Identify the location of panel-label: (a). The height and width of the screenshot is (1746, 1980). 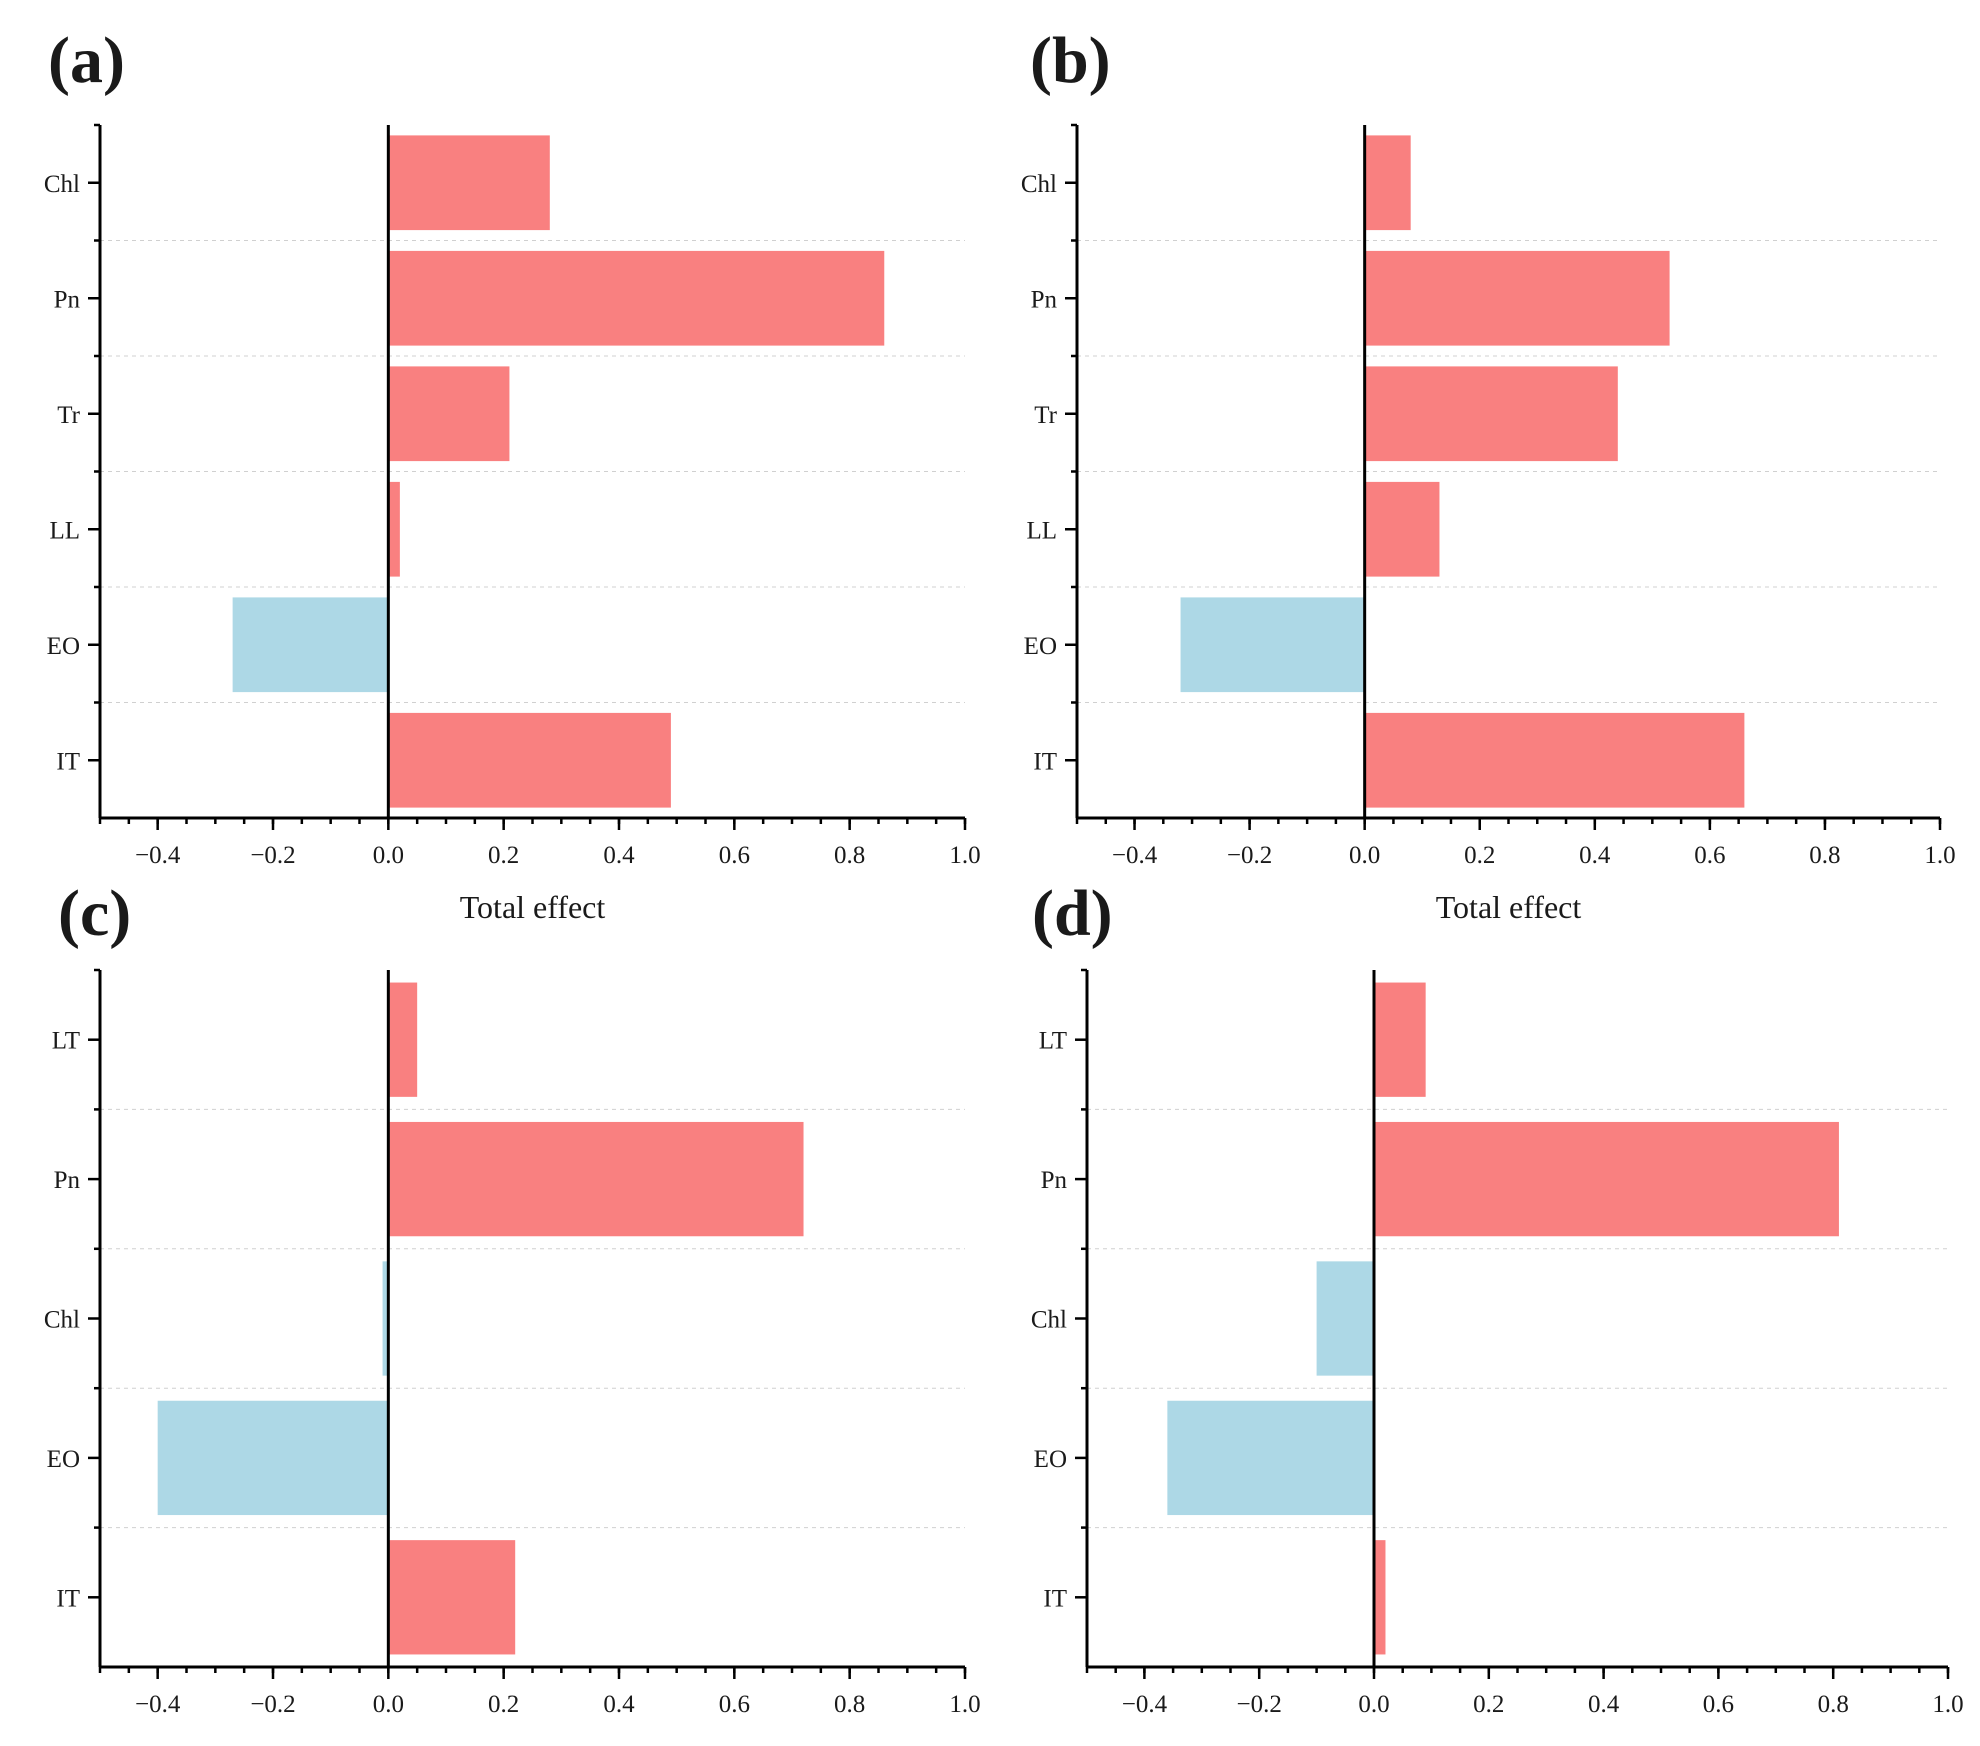
(86, 60).